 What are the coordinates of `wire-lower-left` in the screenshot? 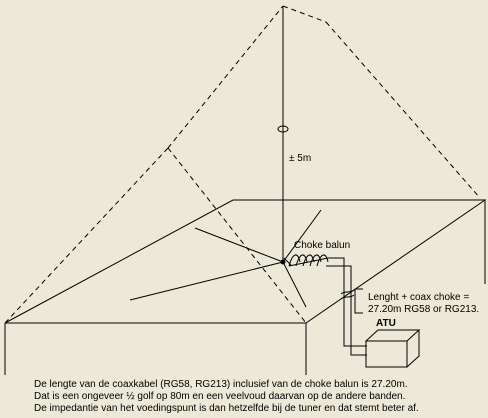 It's located at (206, 281).